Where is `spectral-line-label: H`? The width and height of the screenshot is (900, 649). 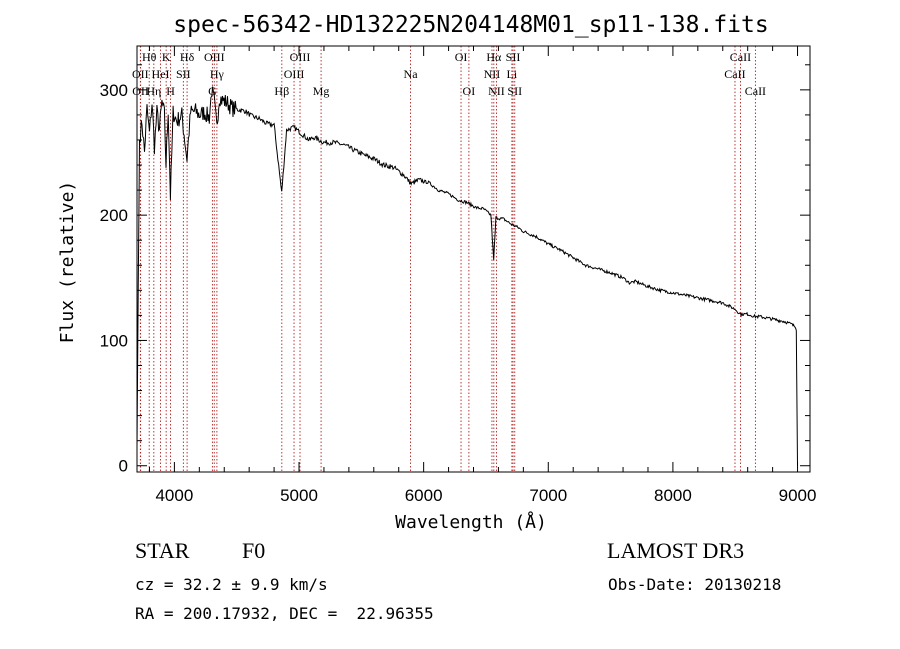
spectral-line-label: H is located at coordinates (170, 91).